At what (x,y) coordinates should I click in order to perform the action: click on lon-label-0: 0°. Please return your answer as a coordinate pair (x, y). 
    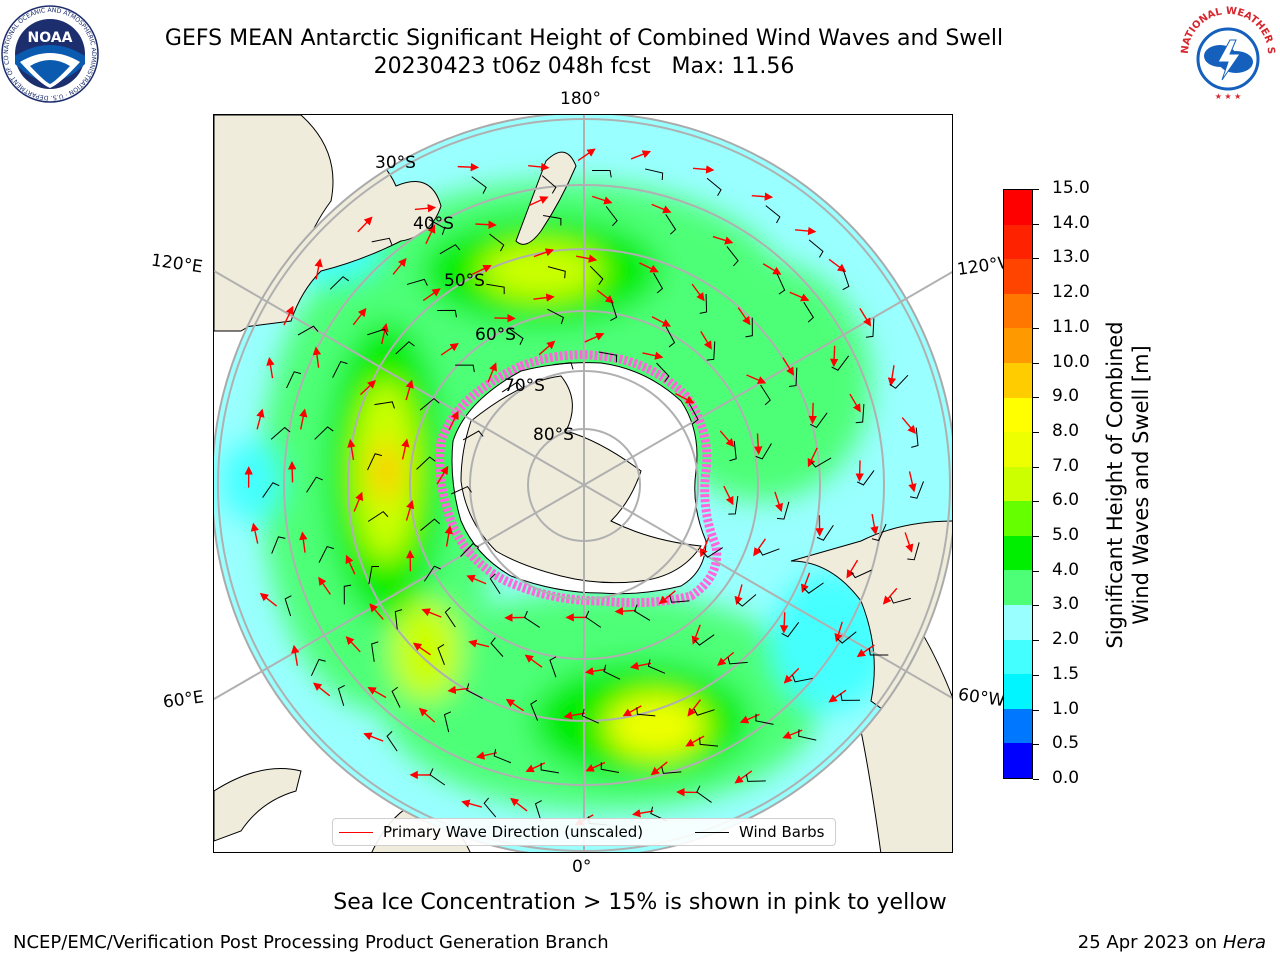
    Looking at the image, I should click on (582, 867).